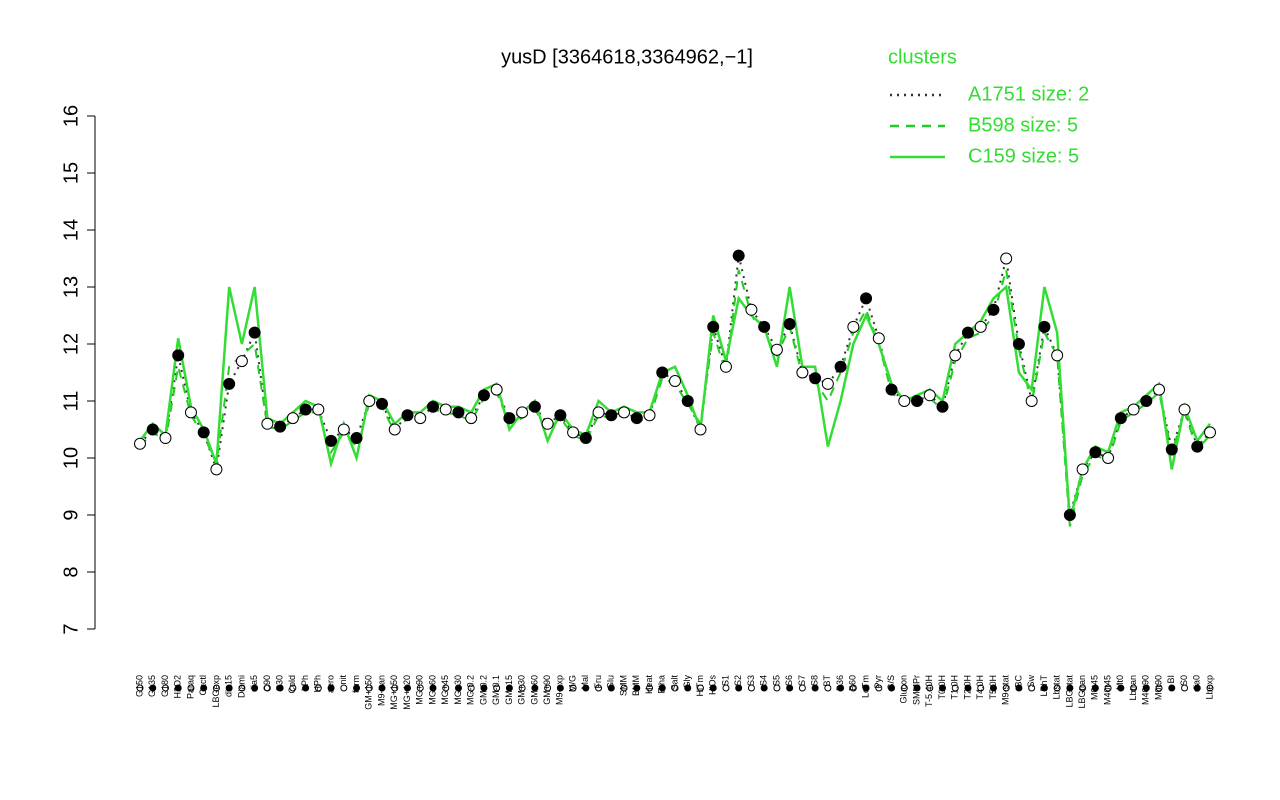  I want to click on x-tick-label: LPh, so click(305, 683).